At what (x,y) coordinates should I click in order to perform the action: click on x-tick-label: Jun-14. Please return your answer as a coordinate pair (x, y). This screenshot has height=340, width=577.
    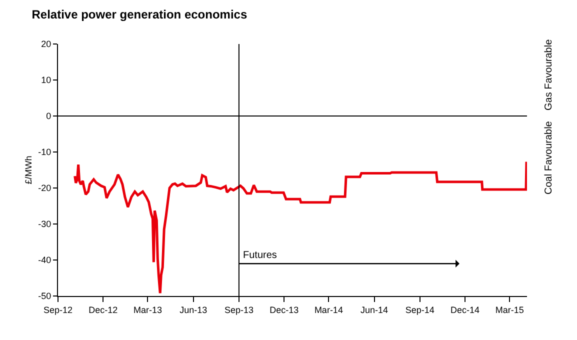
    Looking at the image, I should click on (374, 309).